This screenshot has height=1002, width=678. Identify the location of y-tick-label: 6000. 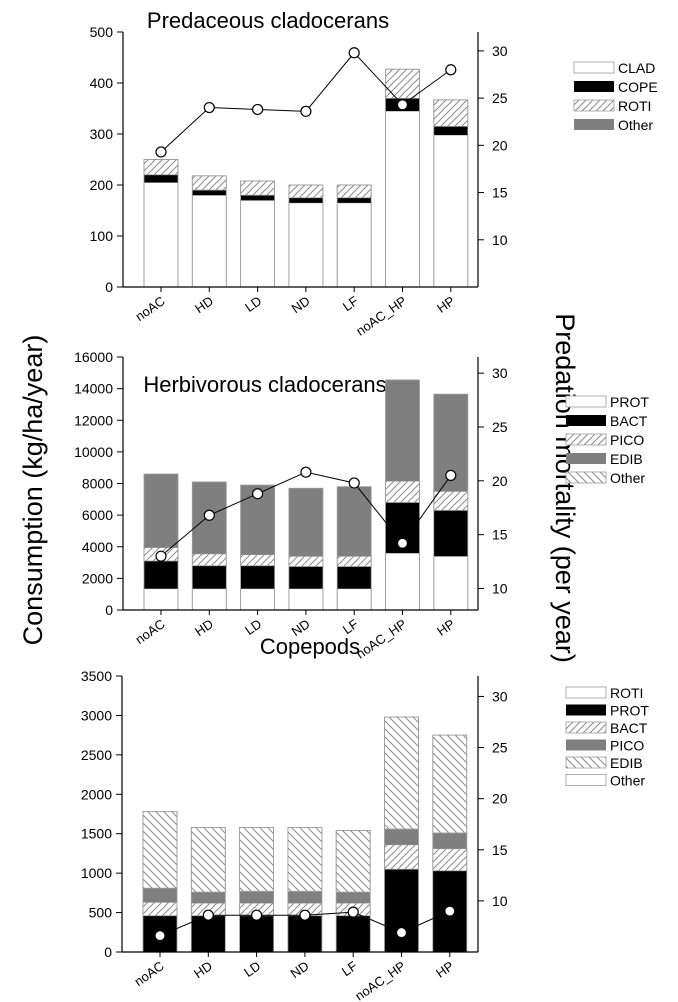
(97, 515).